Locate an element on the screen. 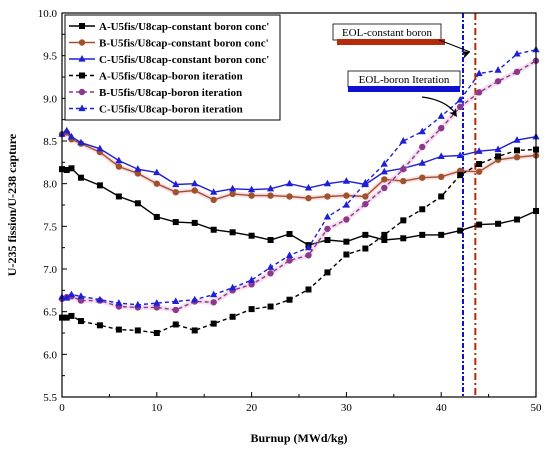 This screenshot has height=458, width=550. legend-item: C-U5fis/U8cap-constant boron conc' is located at coordinates (169, 60).